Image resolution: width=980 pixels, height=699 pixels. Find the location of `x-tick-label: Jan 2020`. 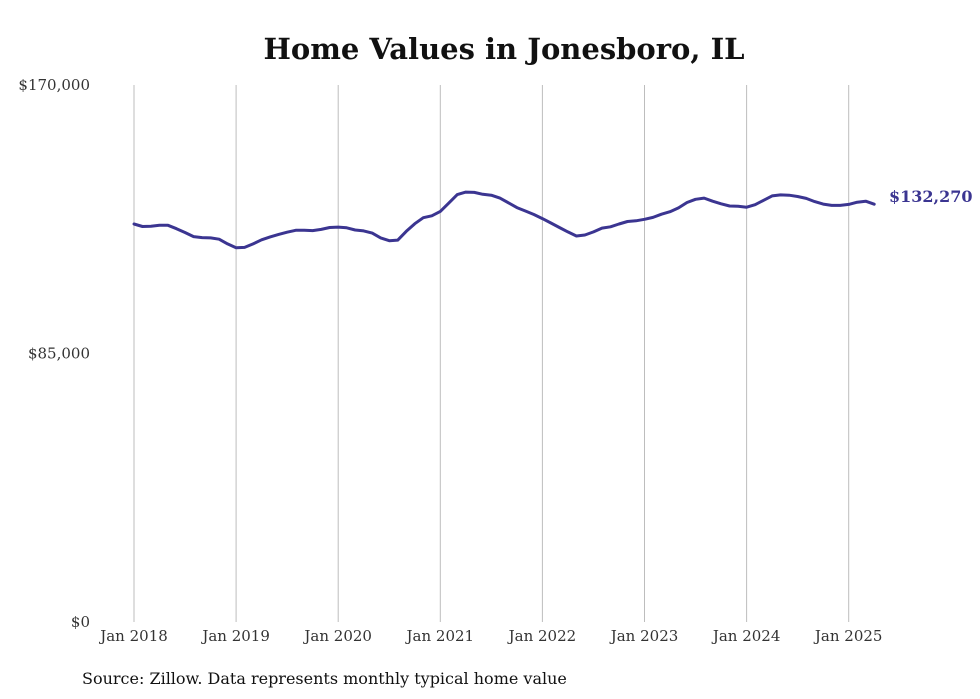

x-tick-label: Jan 2020 is located at coordinates (337, 636).